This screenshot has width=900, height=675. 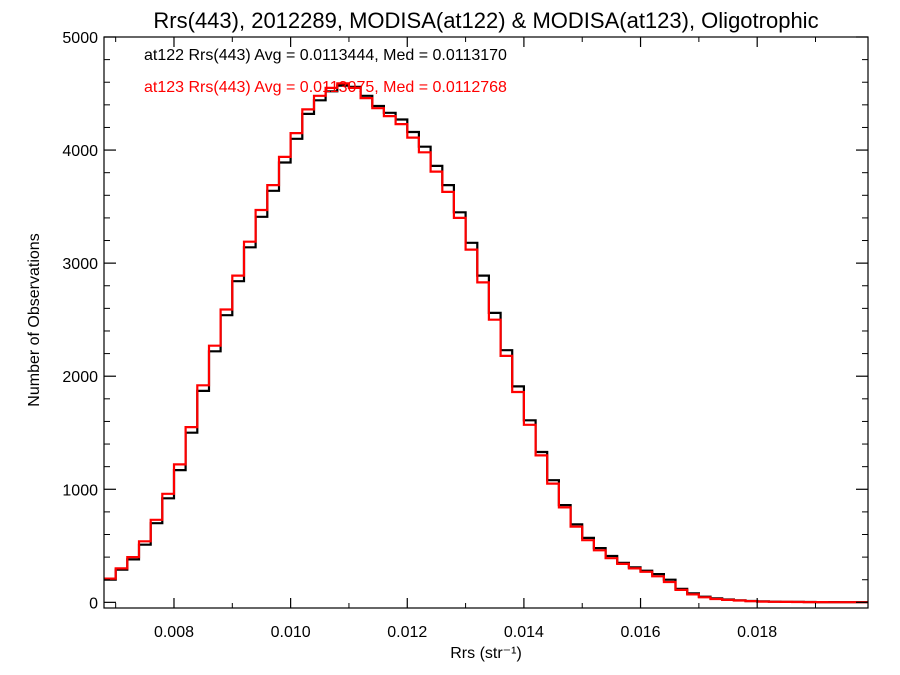 I want to click on x-tick-label-0.010: 0.010, so click(x=291, y=632).